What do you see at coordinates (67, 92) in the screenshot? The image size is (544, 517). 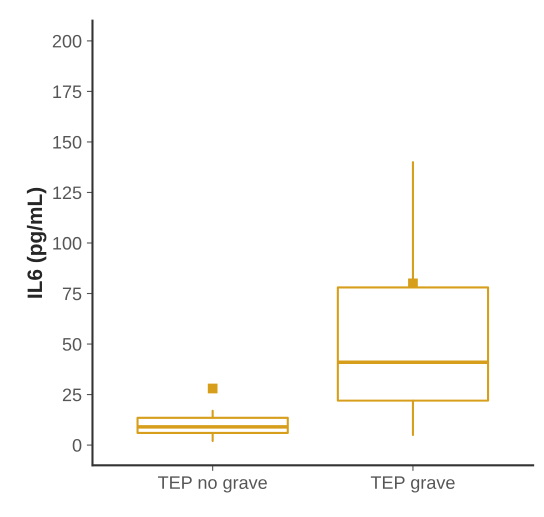 I see `y-tick-label: 175` at bounding box center [67, 92].